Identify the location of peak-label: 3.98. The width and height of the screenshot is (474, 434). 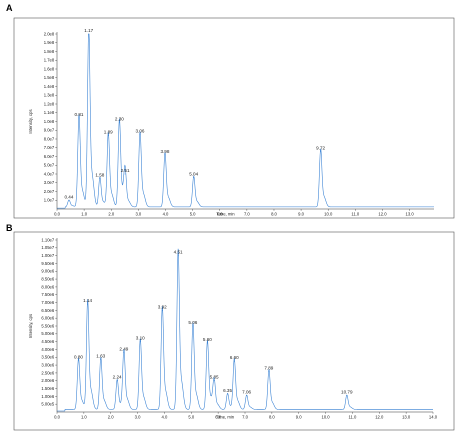
(164, 151).